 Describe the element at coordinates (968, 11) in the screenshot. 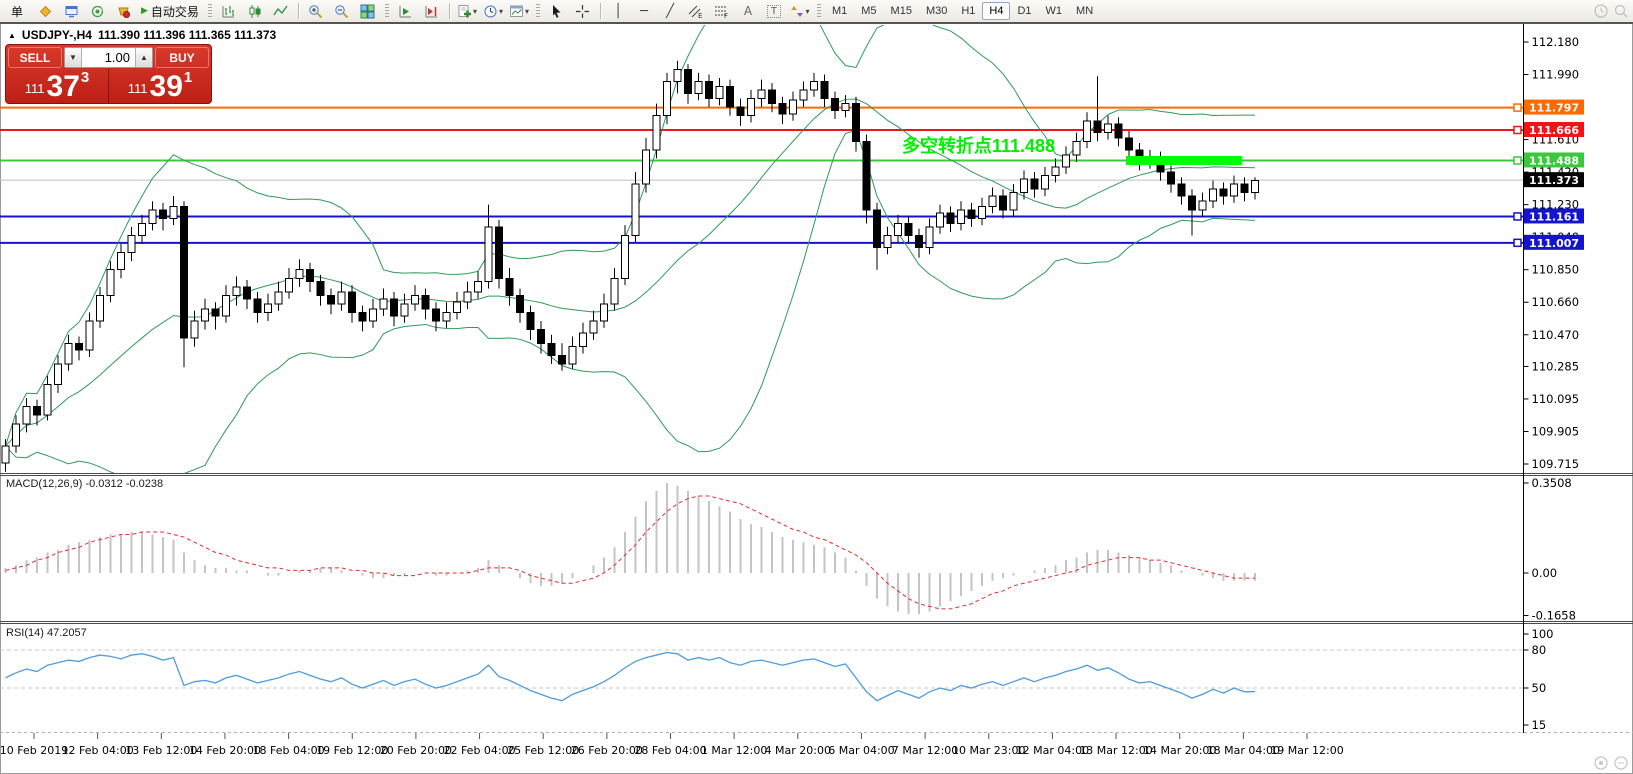

I see `timeframe-h1: H1` at that location.